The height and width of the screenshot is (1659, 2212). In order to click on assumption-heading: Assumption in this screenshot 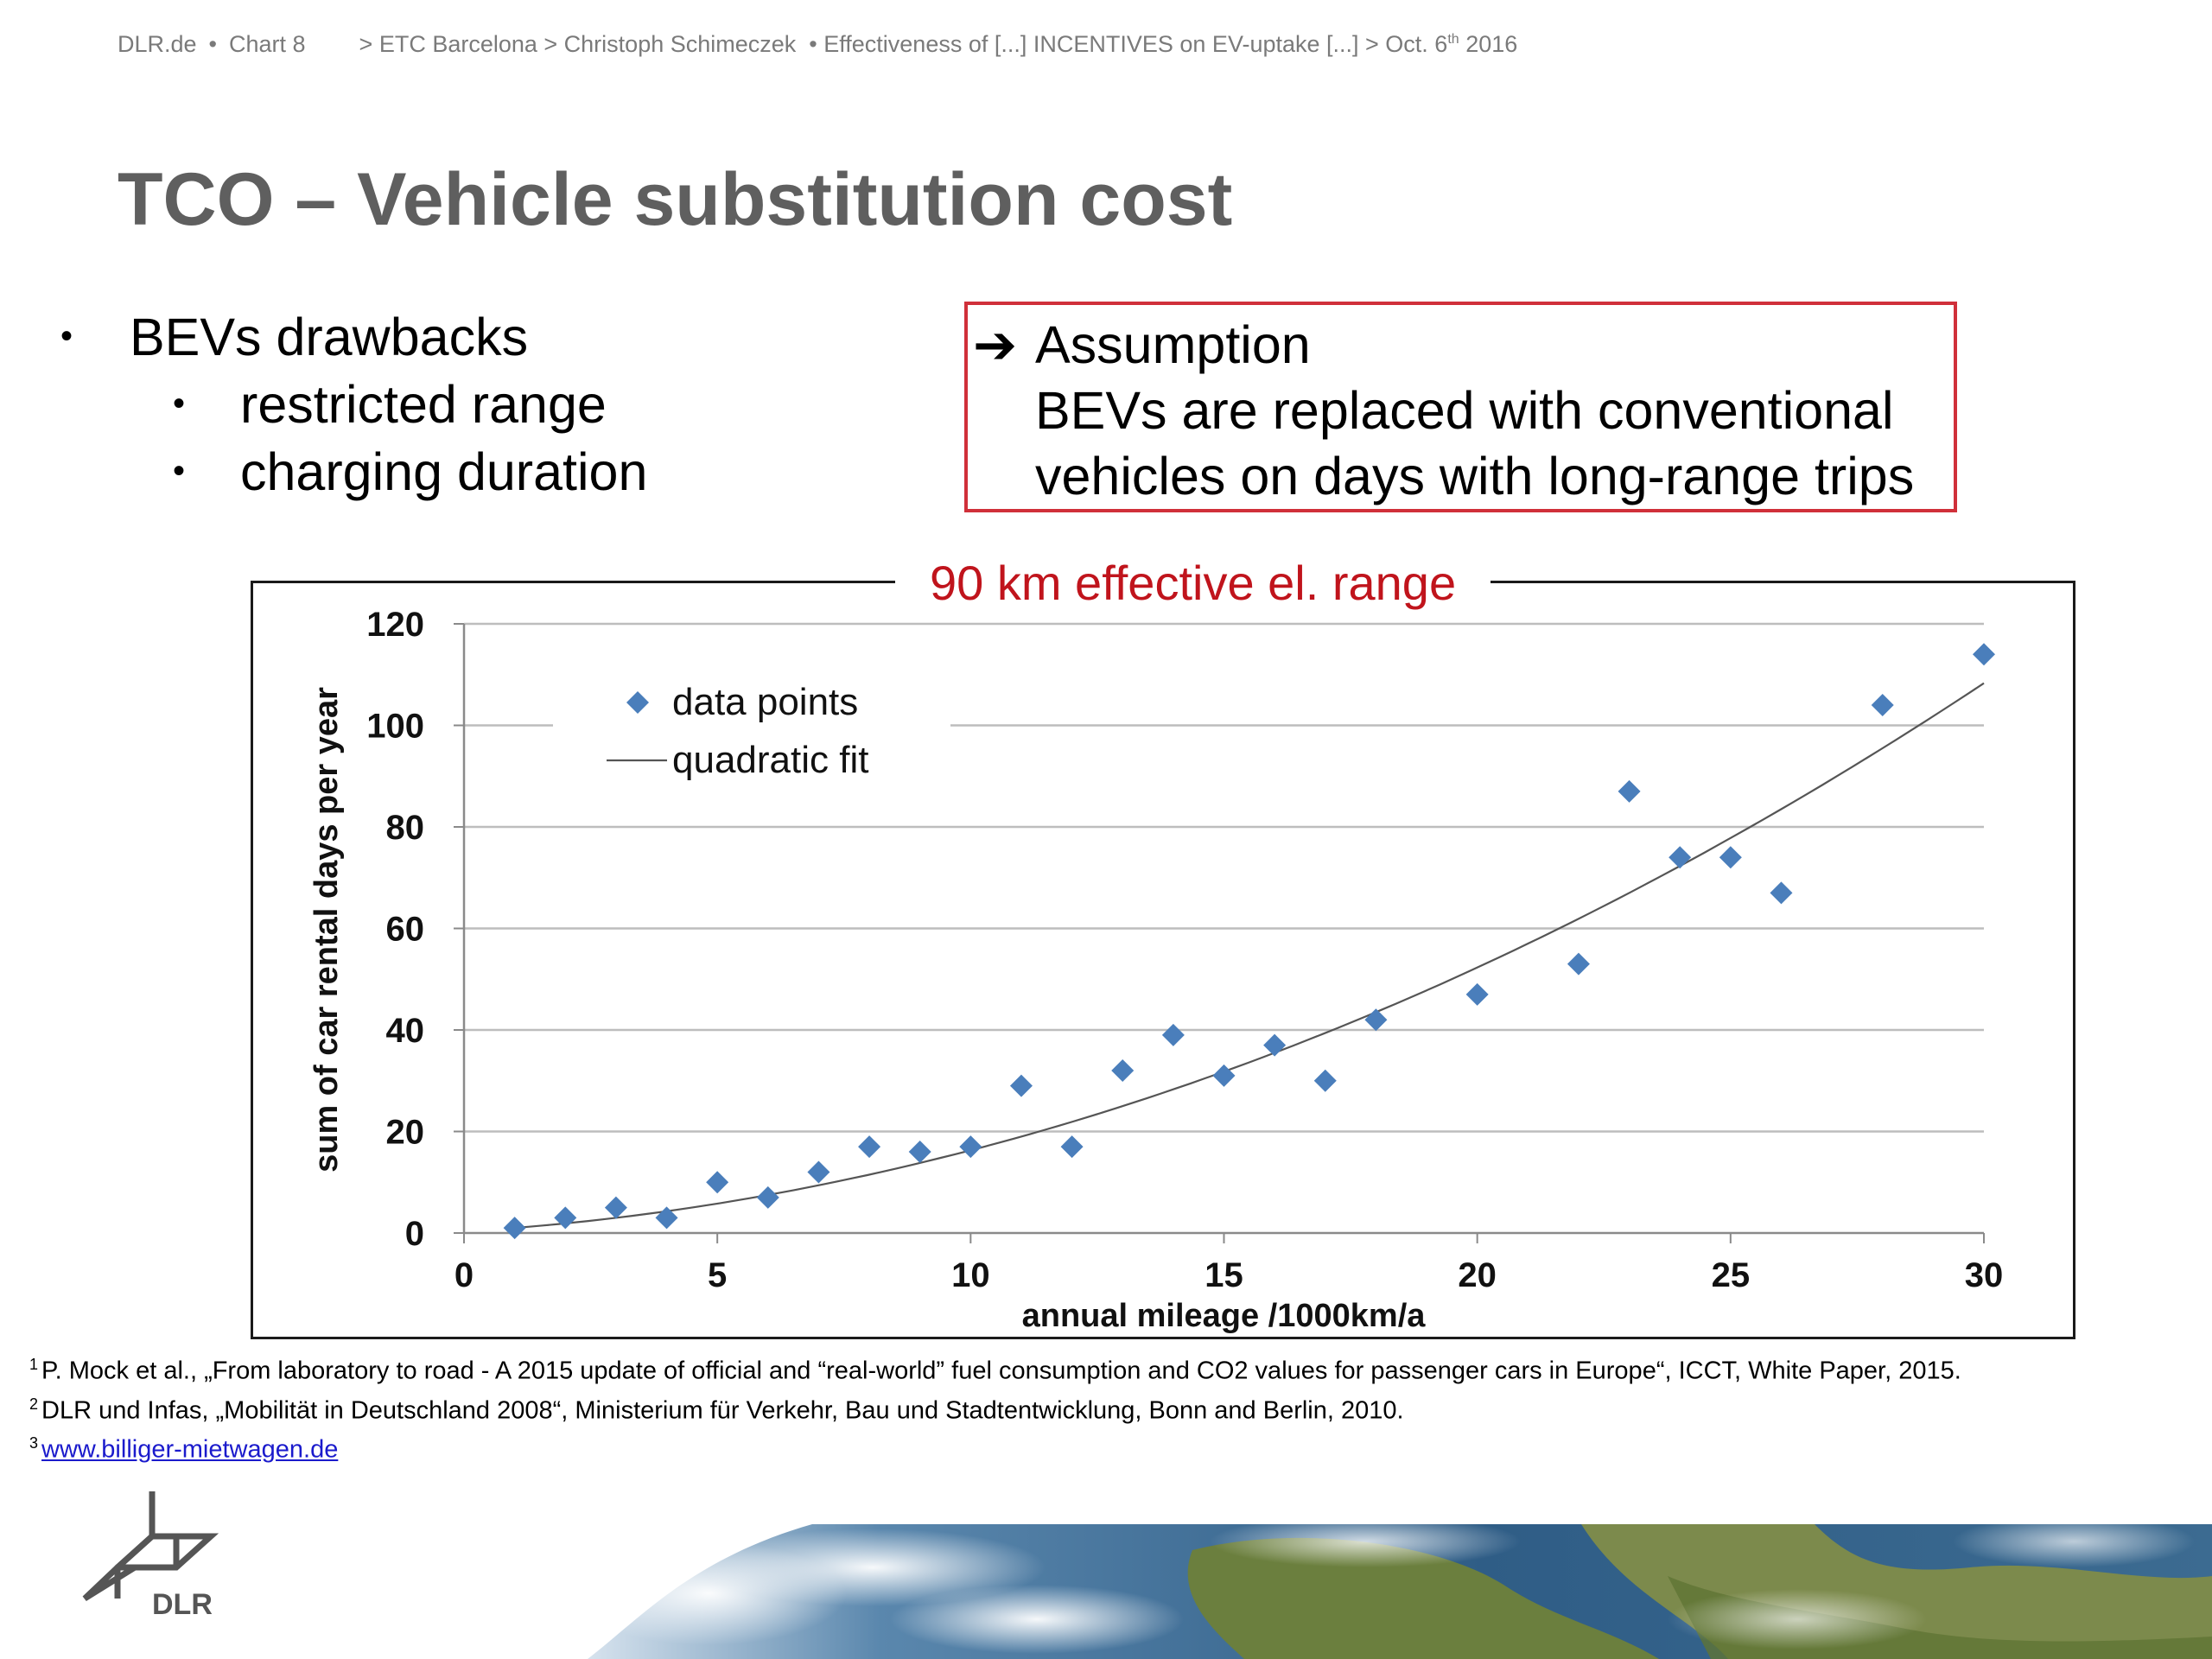, I will do `click(1173, 344)`.